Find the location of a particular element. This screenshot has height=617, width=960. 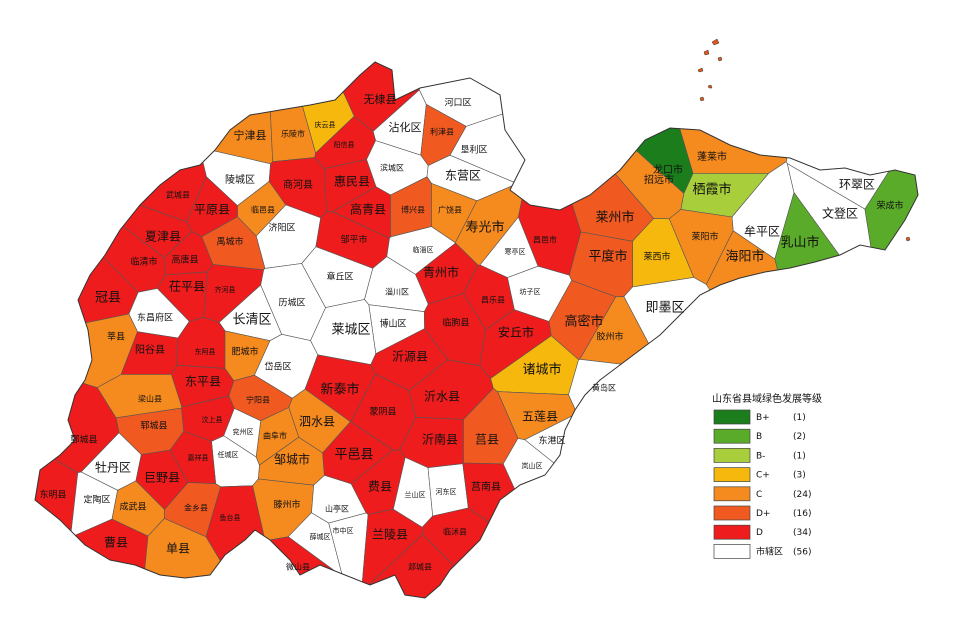

county-label: 栖霞市 is located at coordinates (711, 190).